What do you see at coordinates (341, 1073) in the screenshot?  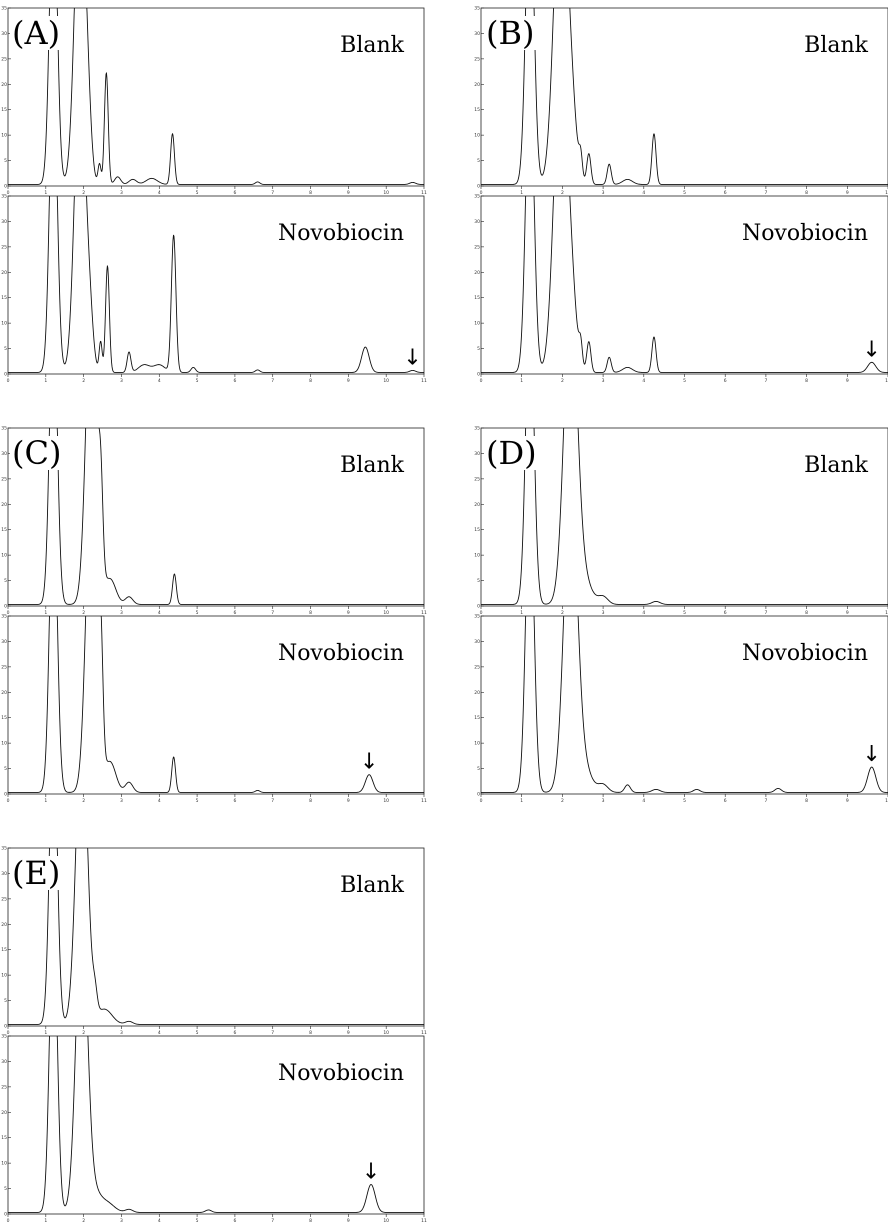 I see `novobiocin-label: Novobiocin` at bounding box center [341, 1073].